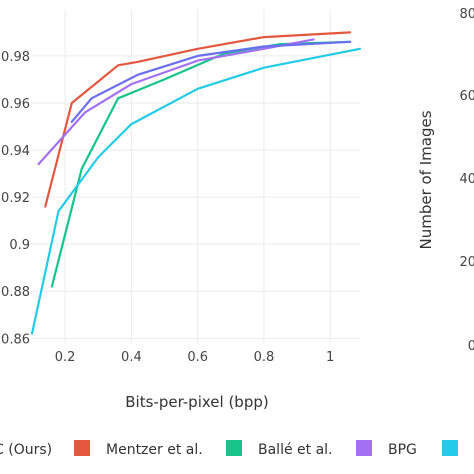 The height and width of the screenshot is (474, 474). Describe the element at coordinates (15, 292) in the screenshot. I see `y-tick-label: 0.88` at that location.